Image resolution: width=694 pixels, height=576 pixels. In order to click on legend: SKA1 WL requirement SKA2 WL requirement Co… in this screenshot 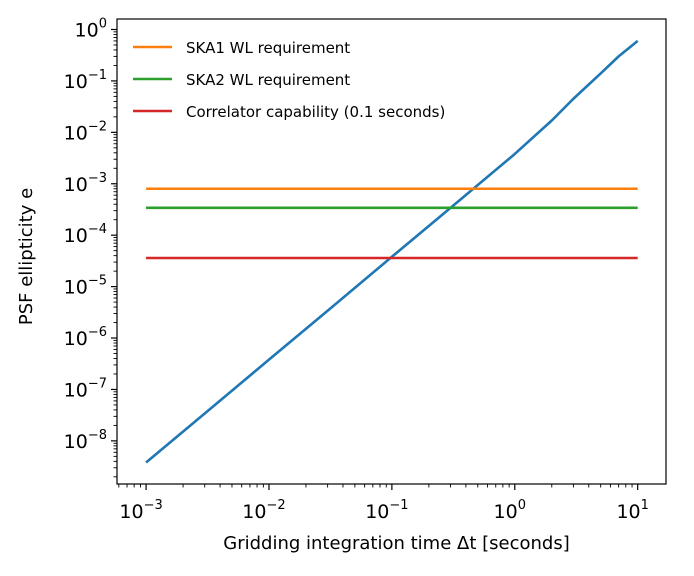, I will do `click(289, 80)`.